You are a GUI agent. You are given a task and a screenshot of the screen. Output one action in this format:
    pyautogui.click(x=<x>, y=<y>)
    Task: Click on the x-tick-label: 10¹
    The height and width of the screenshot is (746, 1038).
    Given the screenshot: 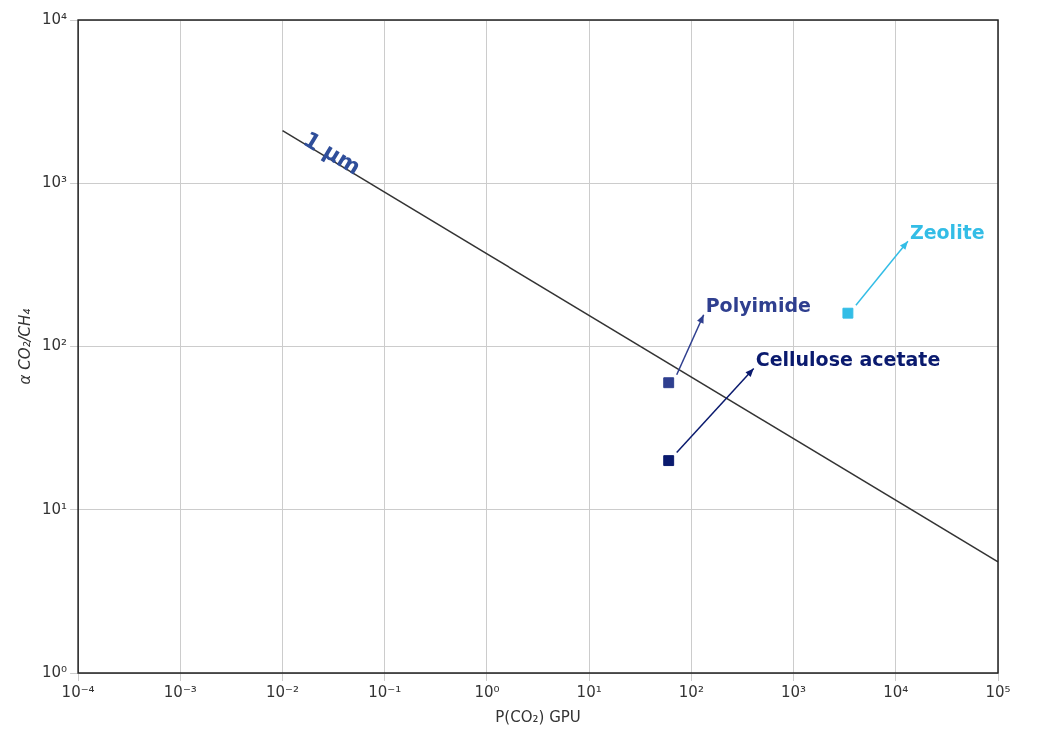 What is the action you would take?
    pyautogui.click(x=589, y=691)
    